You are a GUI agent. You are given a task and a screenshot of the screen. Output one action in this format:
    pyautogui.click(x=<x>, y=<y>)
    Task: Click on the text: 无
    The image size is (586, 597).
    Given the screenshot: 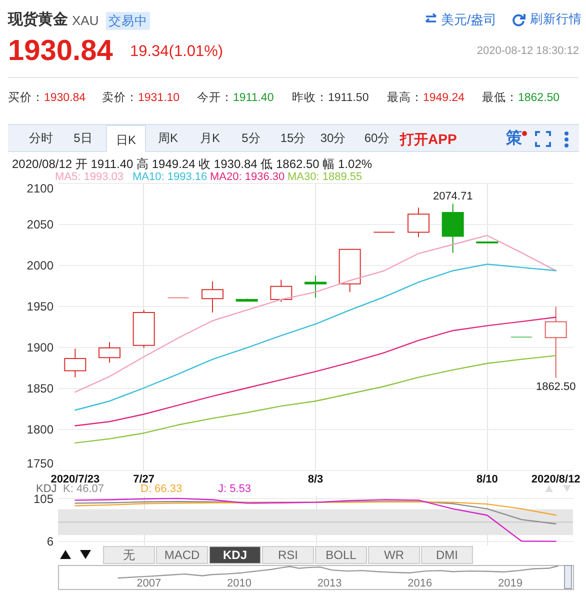 What is the action you would take?
    pyautogui.click(x=129, y=555)
    